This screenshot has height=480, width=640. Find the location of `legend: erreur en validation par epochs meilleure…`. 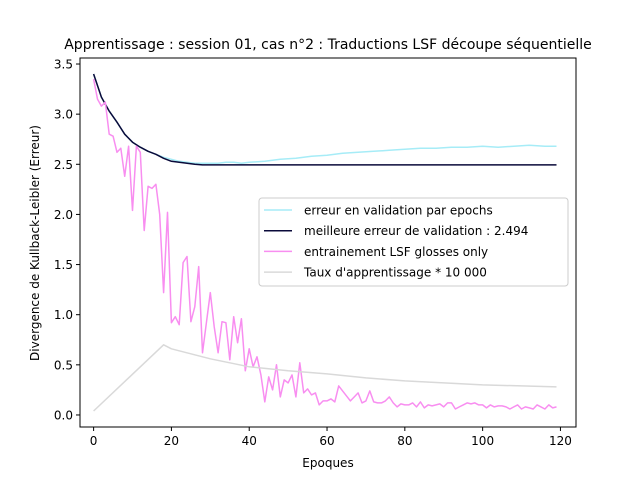

legend: erreur en validation par epochs meilleure… is located at coordinates (413, 242).